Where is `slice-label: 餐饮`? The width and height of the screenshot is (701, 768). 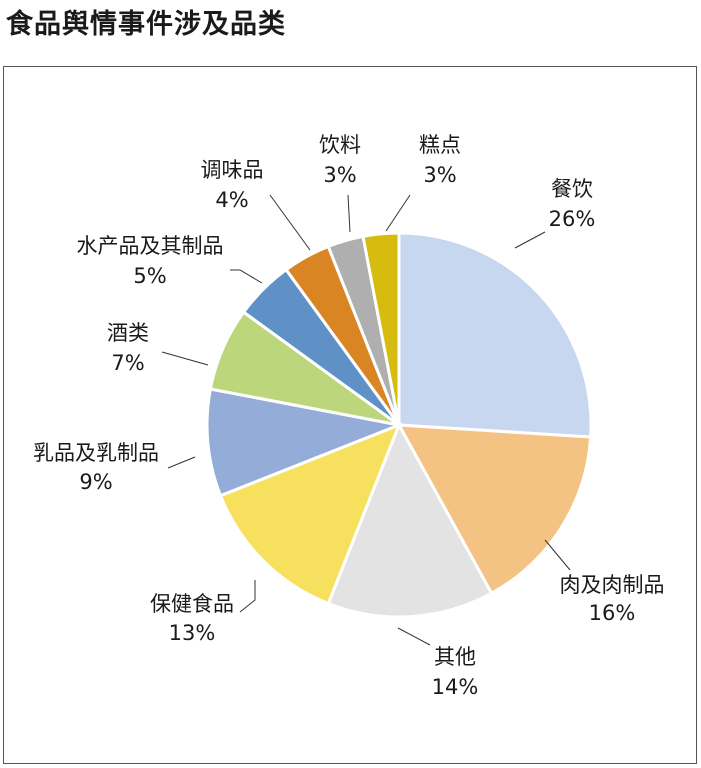
slice-label: 餐饮 is located at coordinates (572, 189).